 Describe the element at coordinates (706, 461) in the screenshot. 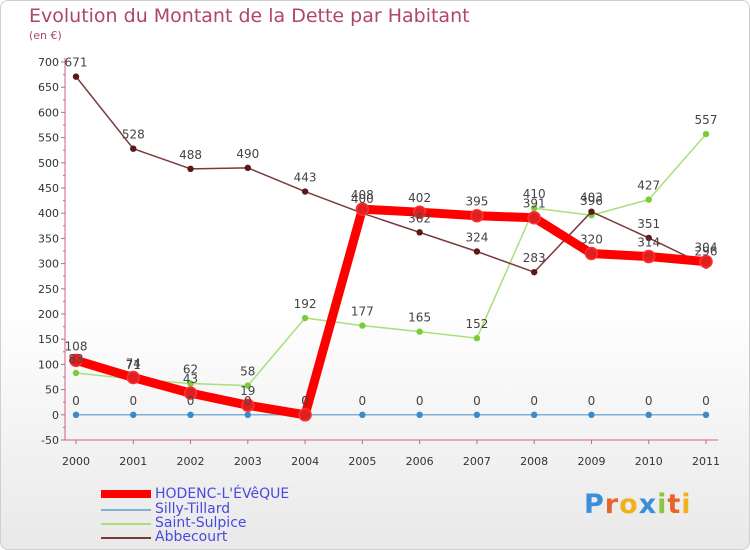

I see `x-tick-label: 2011` at that location.